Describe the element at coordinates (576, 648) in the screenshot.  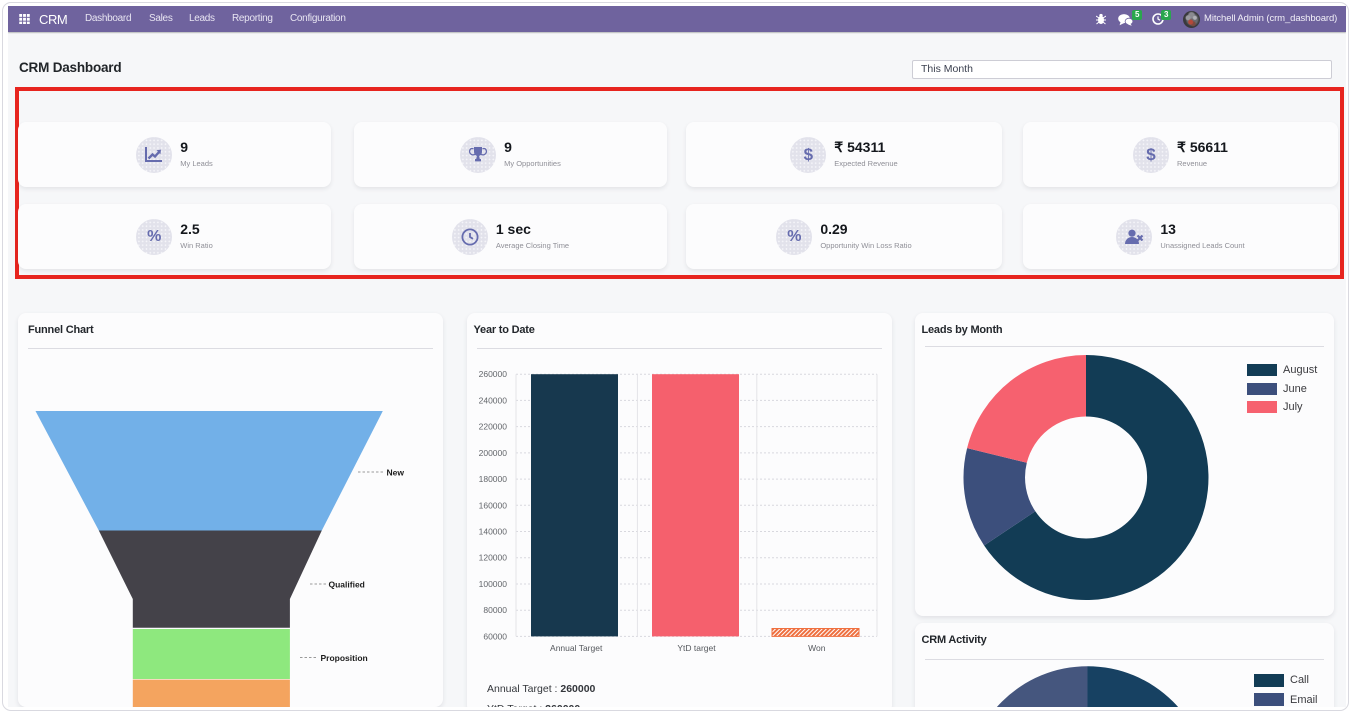
I see `svg-text: Annual Target` at that location.